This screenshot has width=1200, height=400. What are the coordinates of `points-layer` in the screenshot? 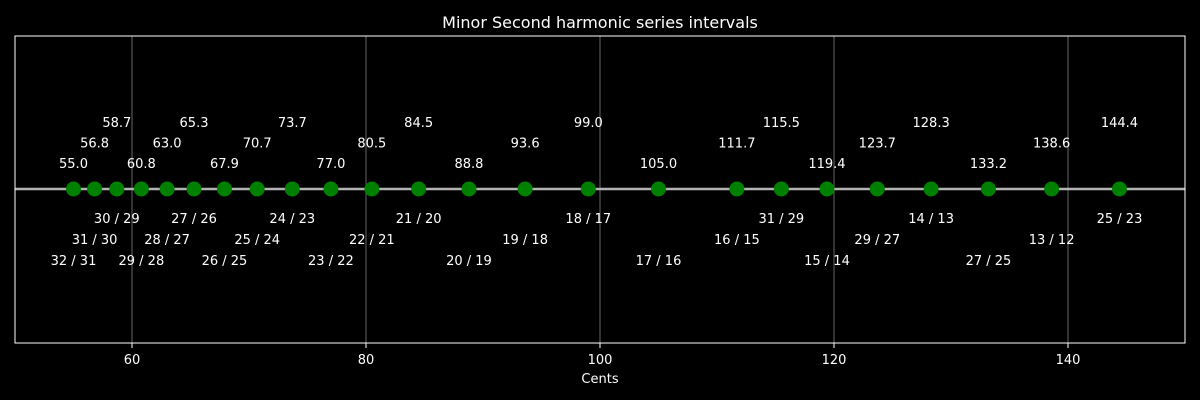 It's located at (596, 189).